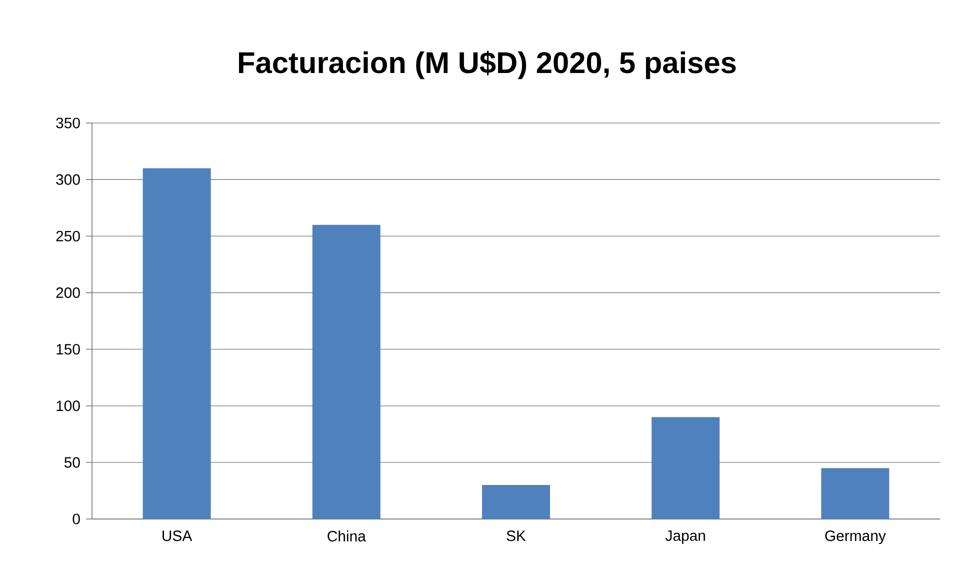 The image size is (959, 579). What do you see at coordinates (68, 349) in the screenshot?
I see `y-tick-label: 150` at bounding box center [68, 349].